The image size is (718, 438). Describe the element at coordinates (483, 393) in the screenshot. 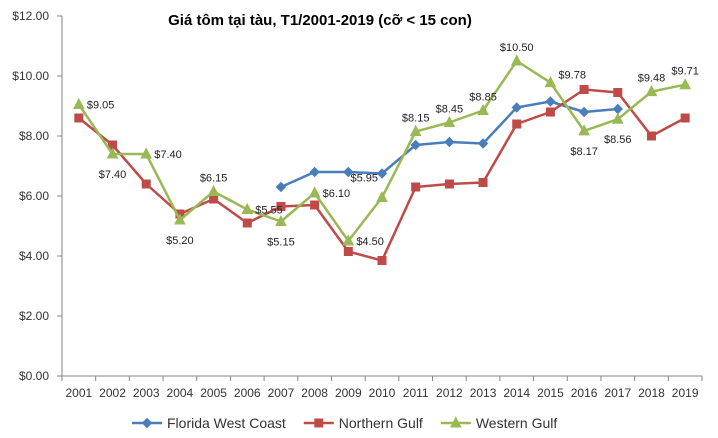

I see `x-tick-label: 2013` at that location.